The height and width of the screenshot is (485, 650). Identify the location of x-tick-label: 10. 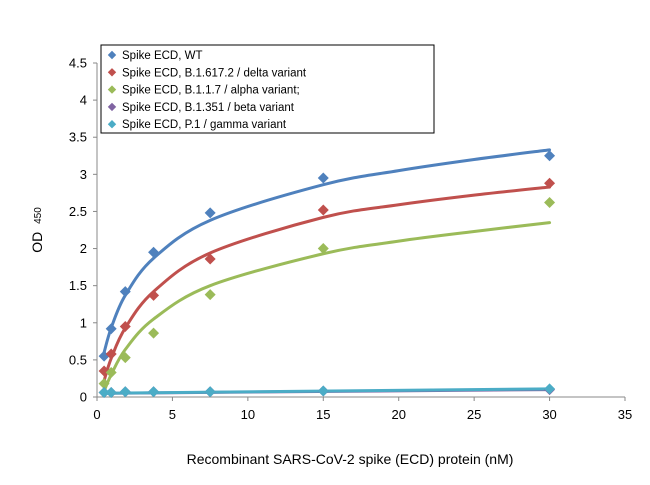
(248, 414).